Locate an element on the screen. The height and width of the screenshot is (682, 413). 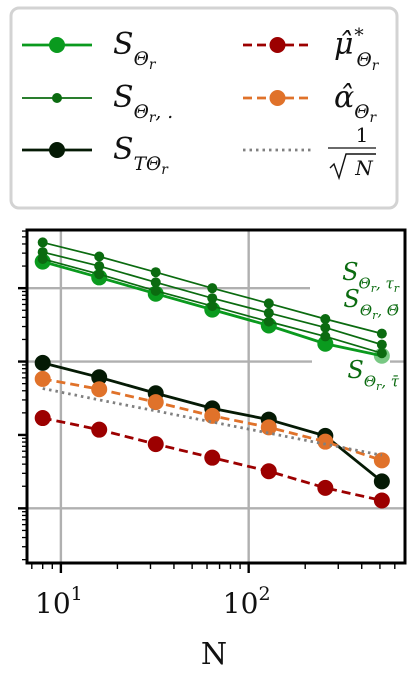
series-line-inv_sqrt_n is located at coordinates (212, 422).